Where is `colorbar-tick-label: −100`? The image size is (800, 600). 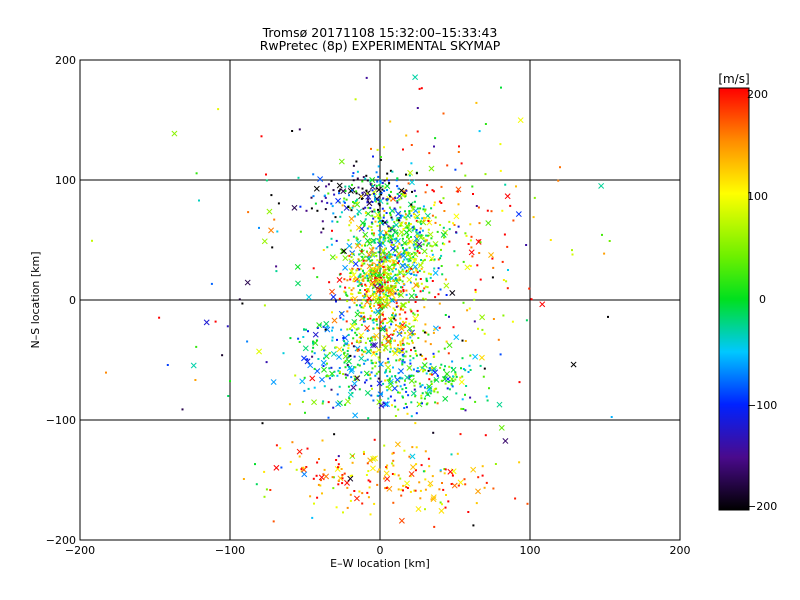
colorbar-tick-label: −100 is located at coordinates (762, 405).